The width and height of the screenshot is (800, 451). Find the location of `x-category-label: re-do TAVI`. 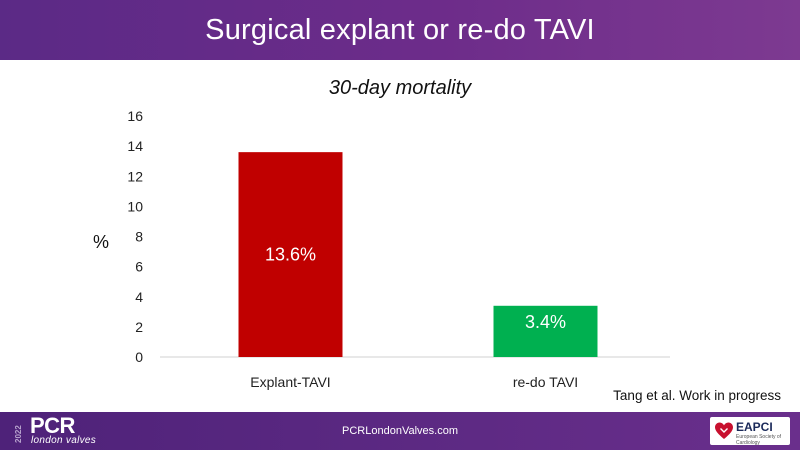

x-category-label: re-do TAVI is located at coordinates (545, 382).